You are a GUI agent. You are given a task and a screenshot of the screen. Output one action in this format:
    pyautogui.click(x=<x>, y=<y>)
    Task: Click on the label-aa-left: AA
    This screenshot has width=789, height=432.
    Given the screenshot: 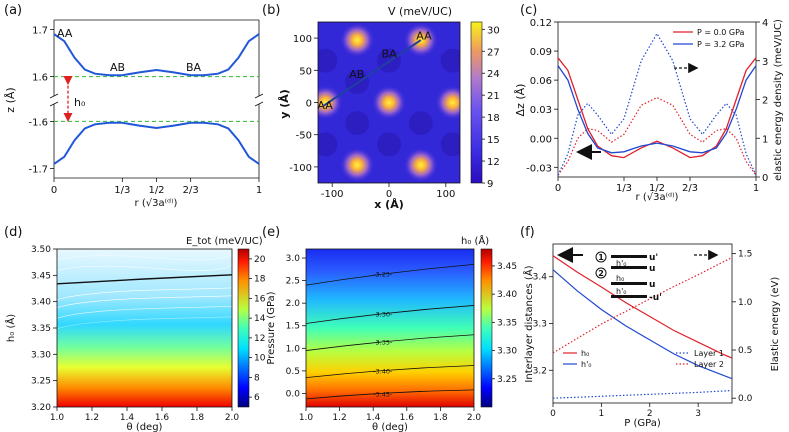 What is the action you would take?
    pyautogui.click(x=325, y=105)
    